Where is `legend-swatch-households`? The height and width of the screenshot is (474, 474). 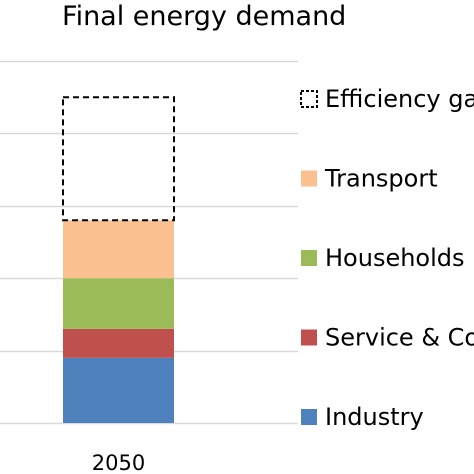 legend-swatch-households is located at coordinates (309, 258).